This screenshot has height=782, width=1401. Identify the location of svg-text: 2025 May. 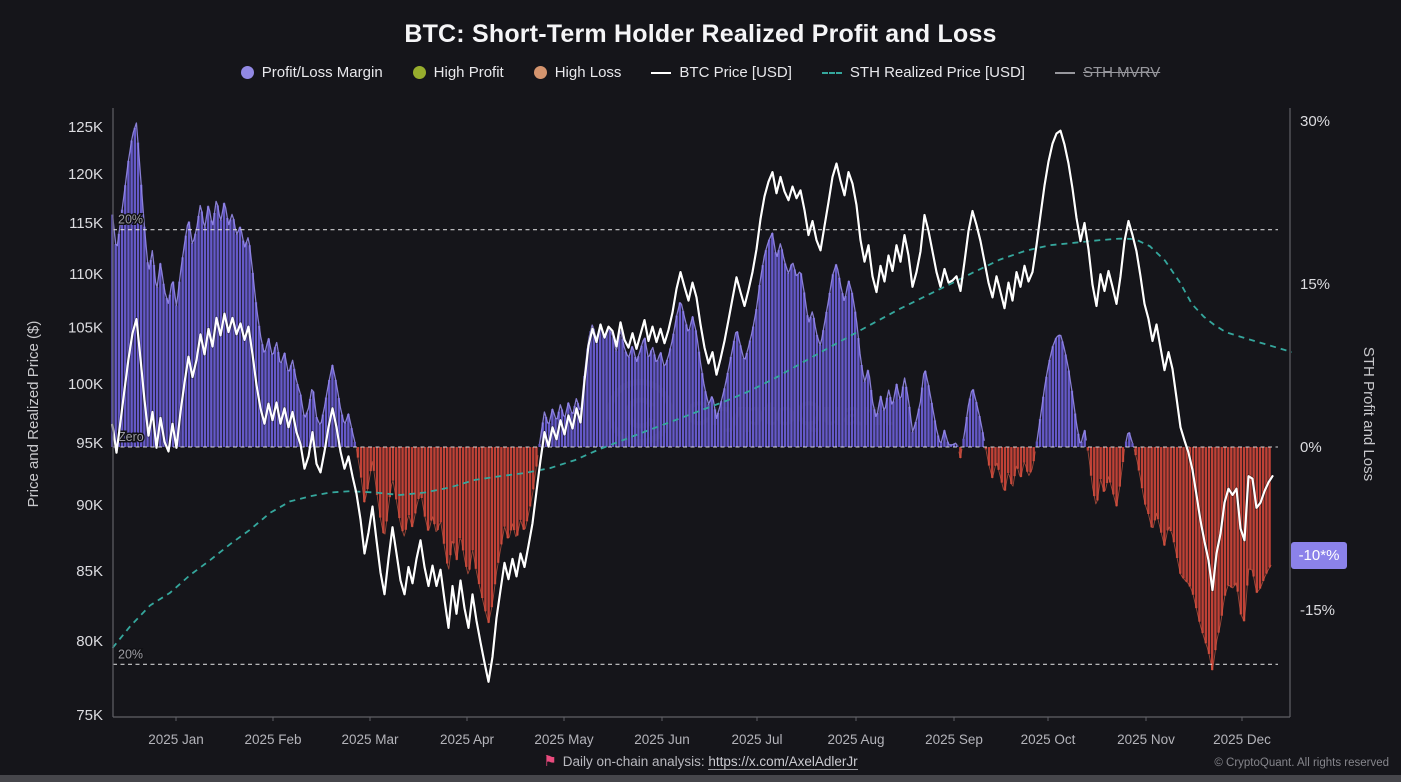
(564, 739).